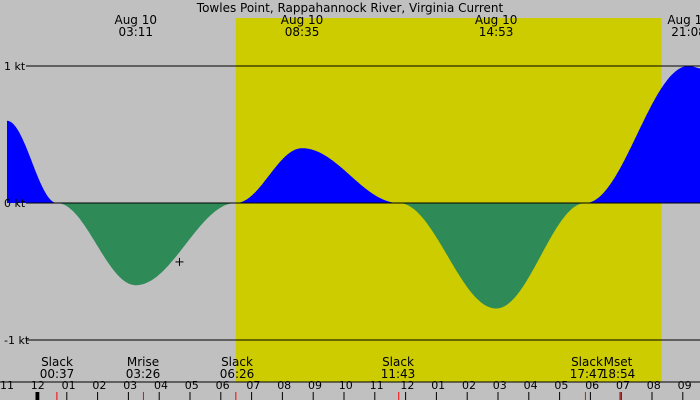 This screenshot has height=400, width=700. I want to click on event-time: 17:47, so click(587, 374).